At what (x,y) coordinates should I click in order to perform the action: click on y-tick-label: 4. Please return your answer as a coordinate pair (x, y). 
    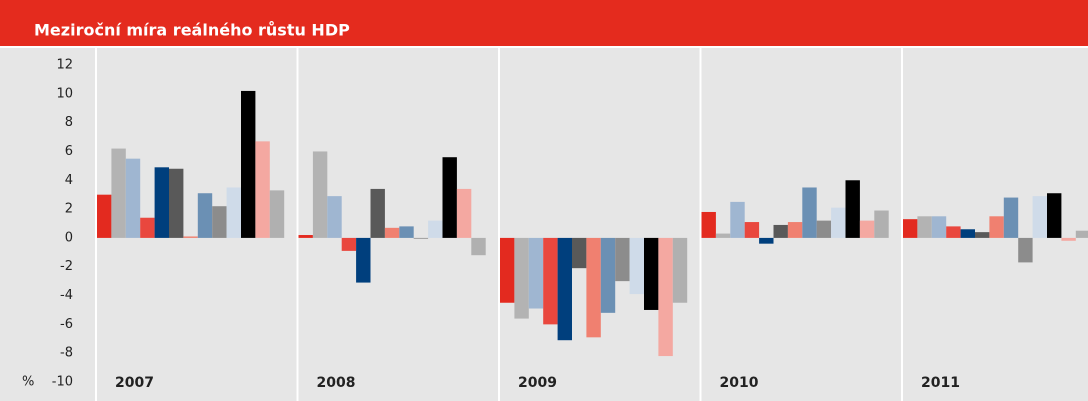
    Looking at the image, I should click on (69, 180).